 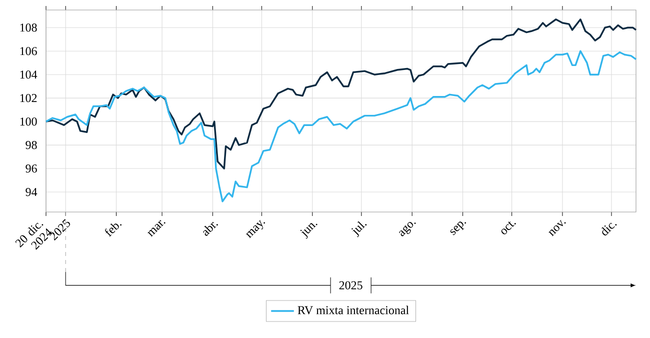 I want to click on x-tick-label: dic., so click(x=609, y=229).